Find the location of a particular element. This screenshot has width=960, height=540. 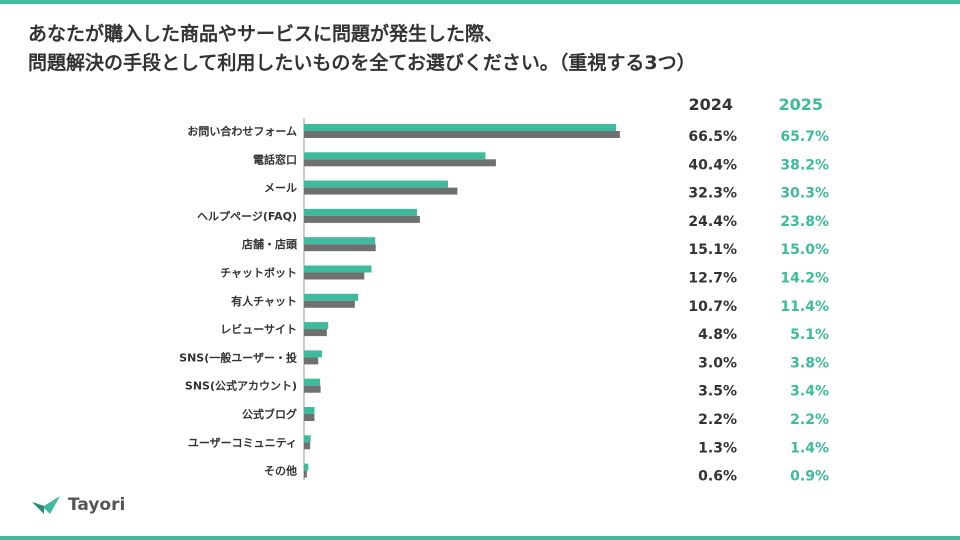

value-label-2025: 65.7% is located at coordinates (804, 137).